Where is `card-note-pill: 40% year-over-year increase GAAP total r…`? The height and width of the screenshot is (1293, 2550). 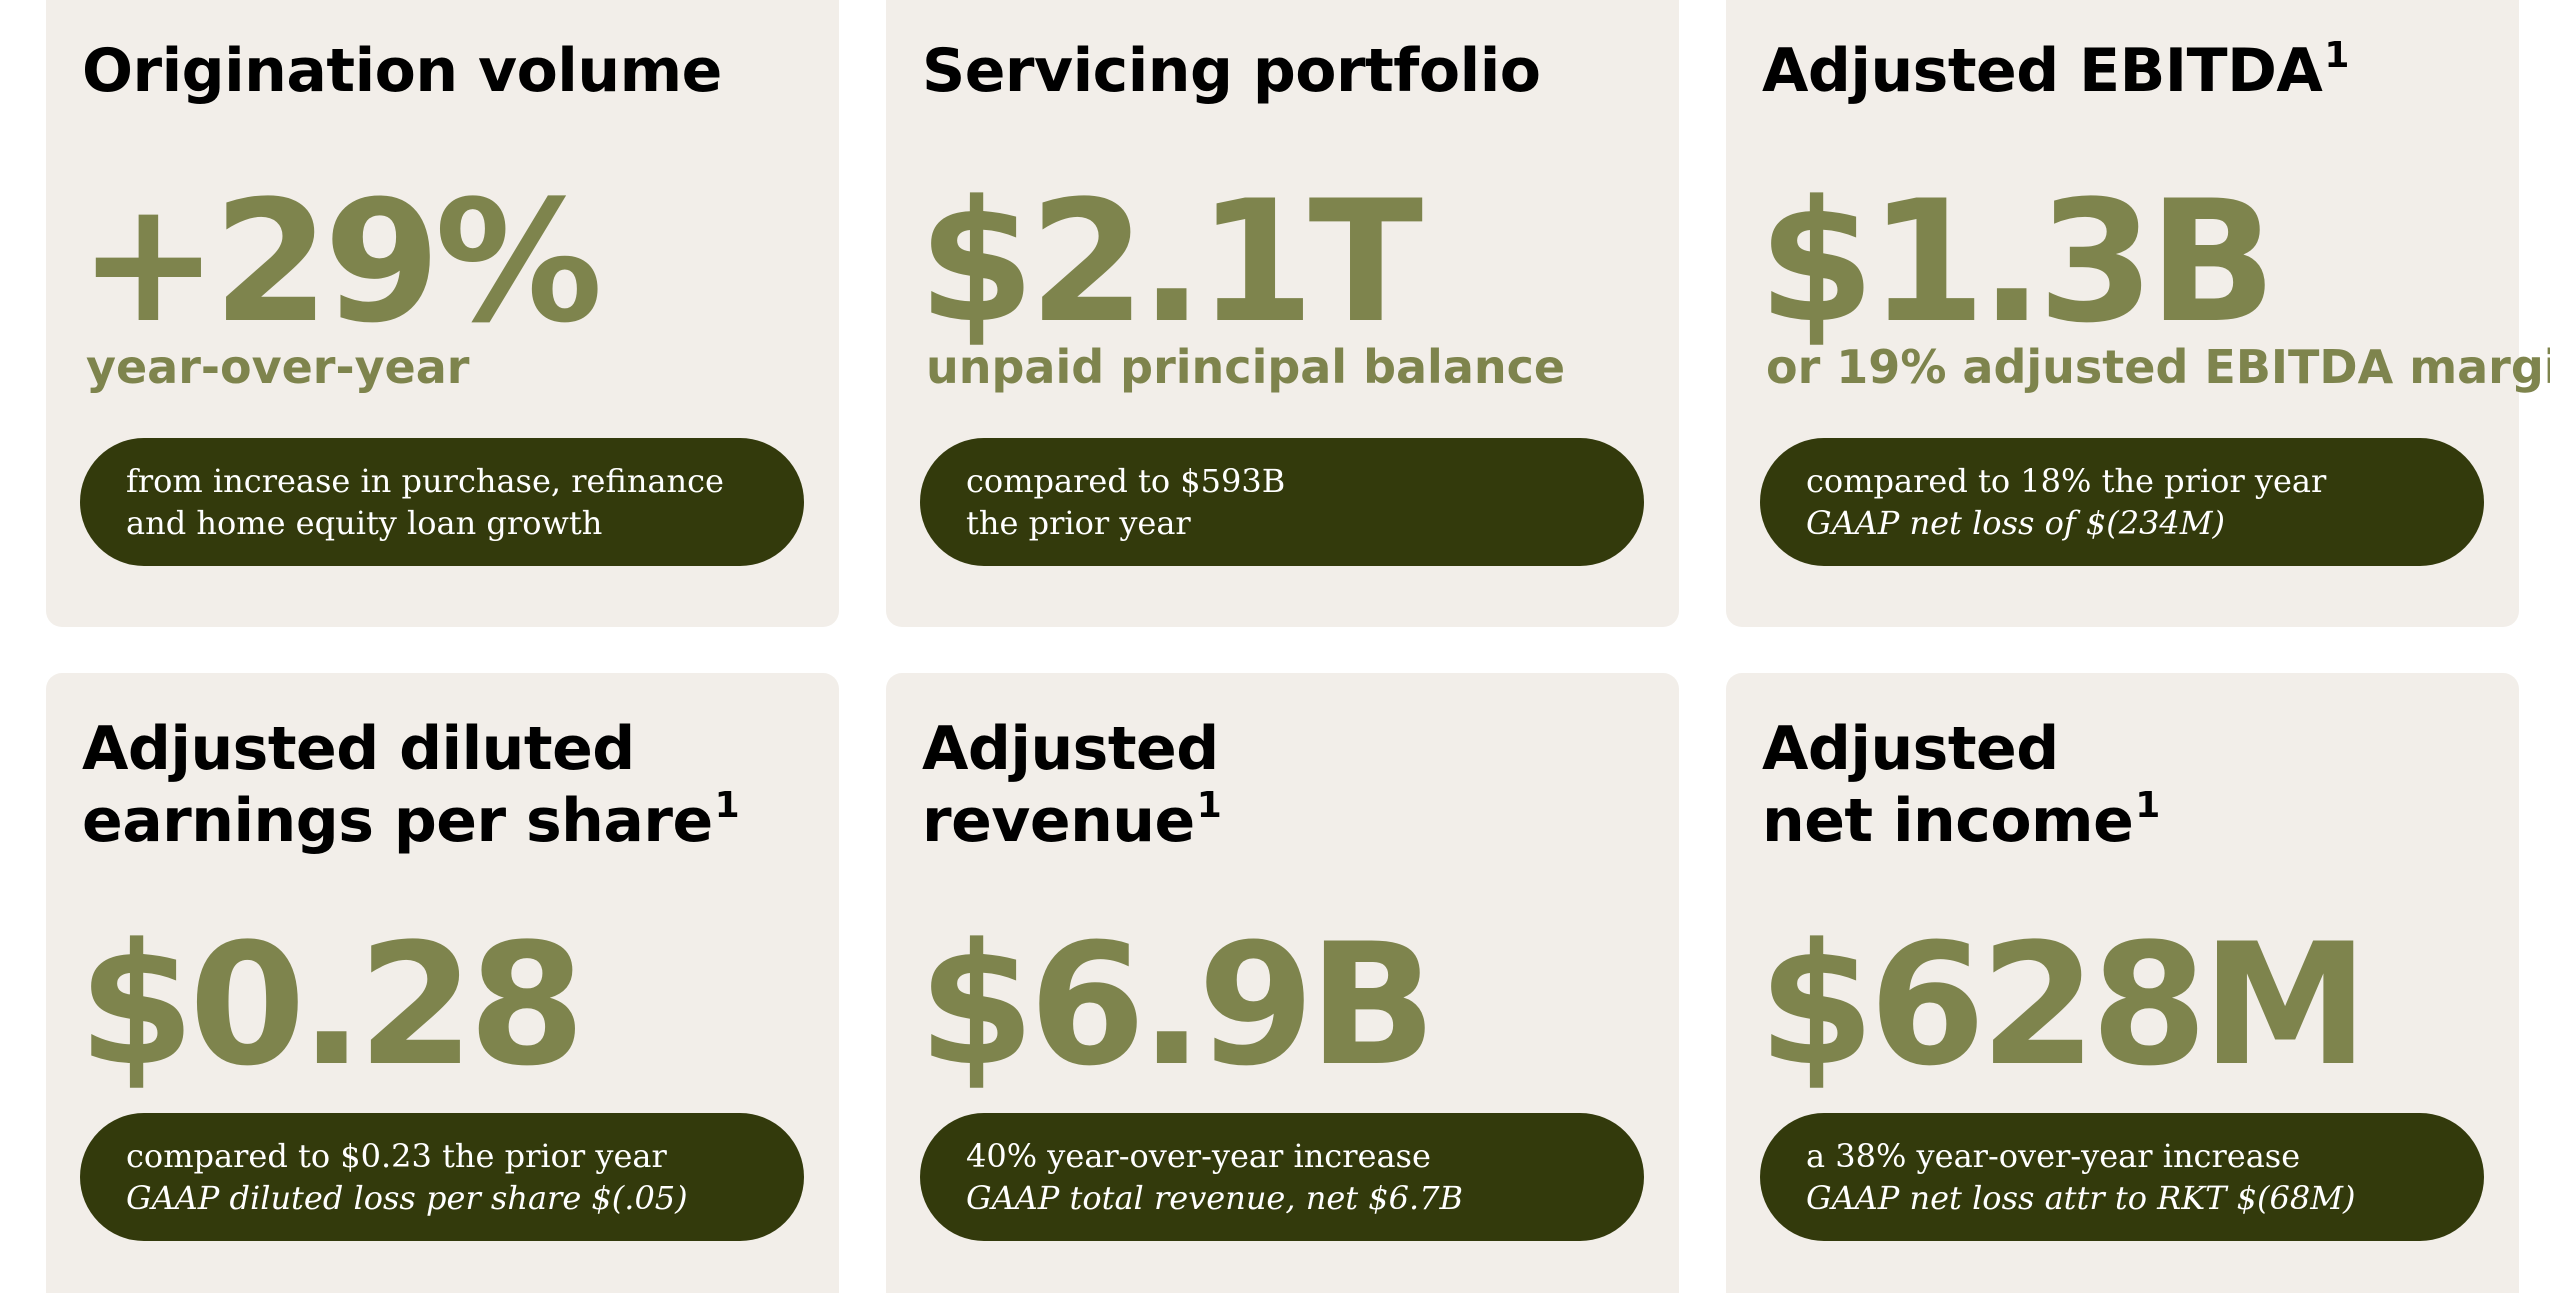 card-note-pill: 40% year-over-year increase GAAP total r… is located at coordinates (1282, 1177).